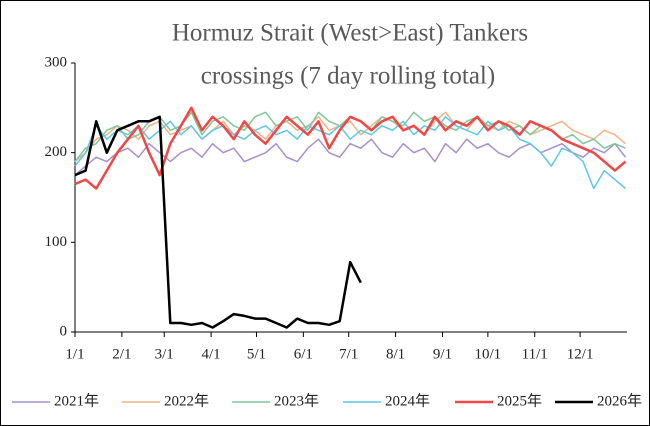  Describe the element at coordinates (186, 400) in the screenshot. I see `legend-label: 2022年` at that location.